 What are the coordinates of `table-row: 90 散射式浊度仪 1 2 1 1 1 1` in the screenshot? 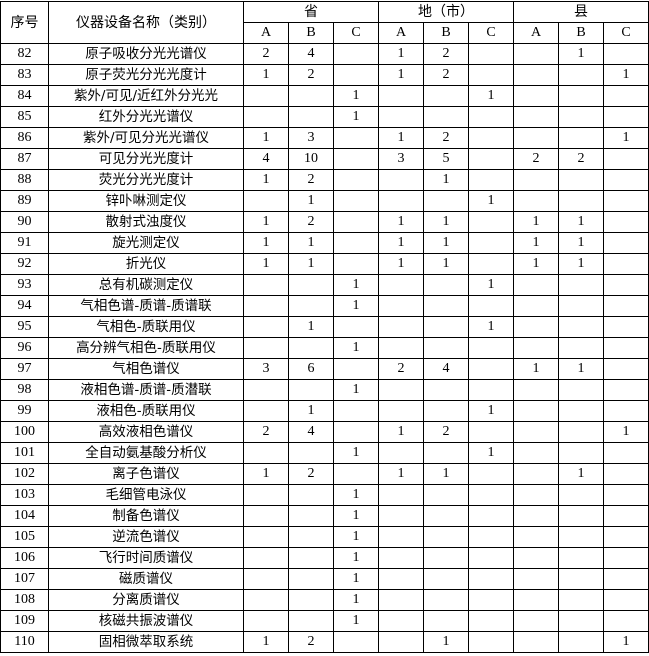 It's located at (324, 222).